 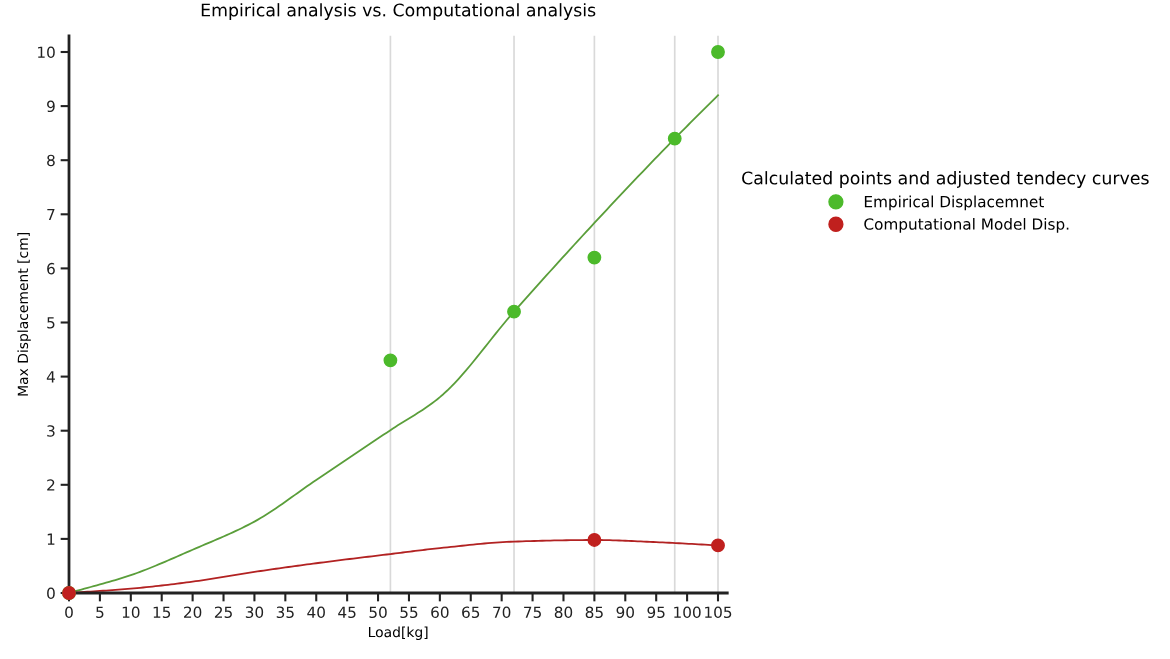 What do you see at coordinates (46, 52) in the screenshot?
I see `y-tick-label: 10` at bounding box center [46, 52].